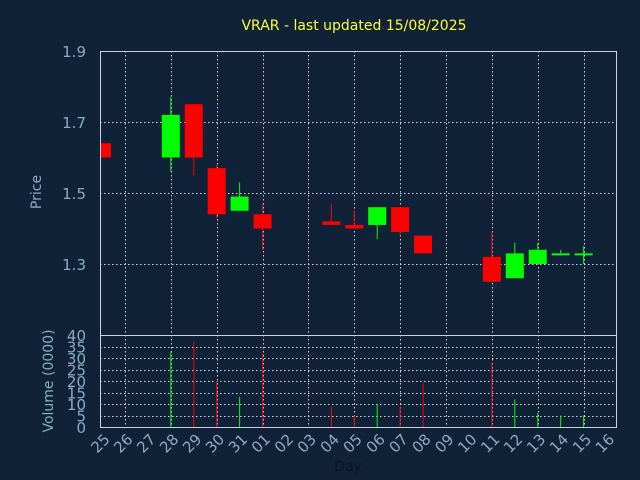 The height and width of the screenshot is (480, 640). Describe the element at coordinates (76, 359) in the screenshot. I see `volume-tick-label: 30` at that location.